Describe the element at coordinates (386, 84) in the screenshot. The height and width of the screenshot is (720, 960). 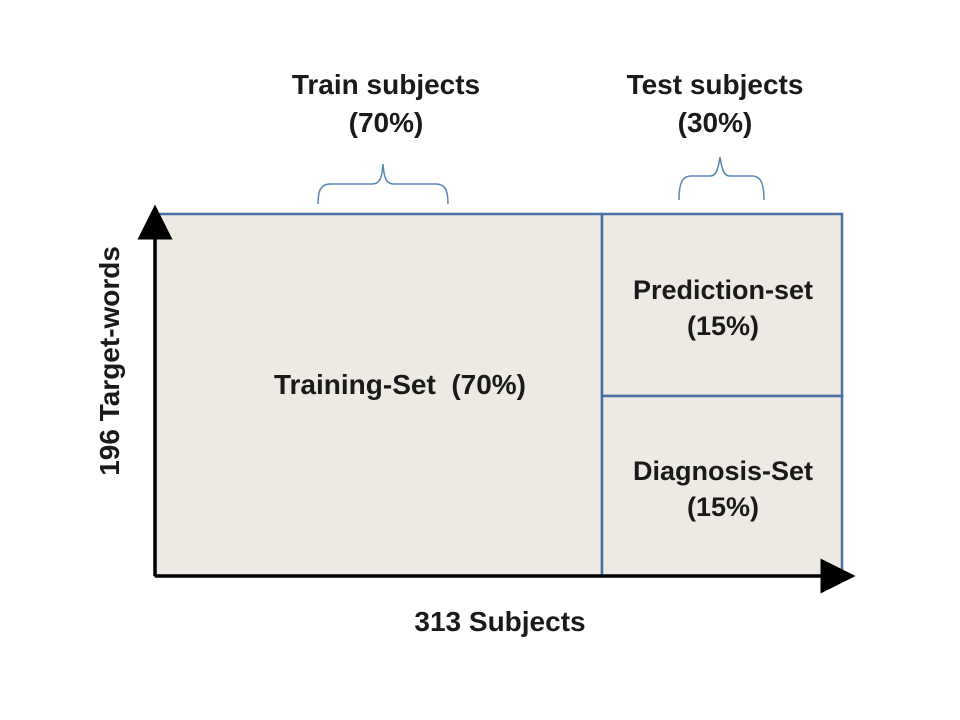
I see `train-subjects-title: Train subjects` at that location.